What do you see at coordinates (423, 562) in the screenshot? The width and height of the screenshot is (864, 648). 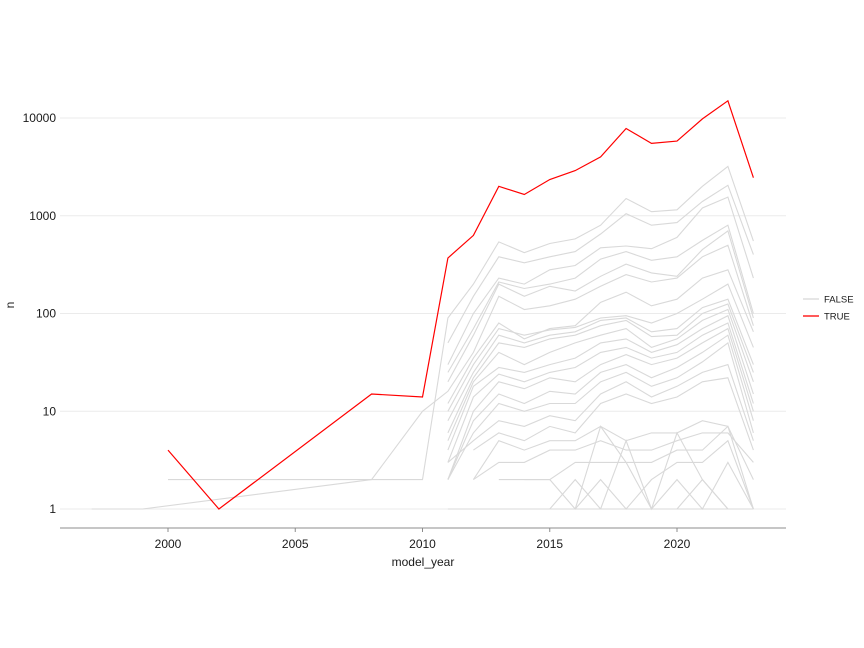 I see `x-axis-title: model_year` at bounding box center [423, 562].